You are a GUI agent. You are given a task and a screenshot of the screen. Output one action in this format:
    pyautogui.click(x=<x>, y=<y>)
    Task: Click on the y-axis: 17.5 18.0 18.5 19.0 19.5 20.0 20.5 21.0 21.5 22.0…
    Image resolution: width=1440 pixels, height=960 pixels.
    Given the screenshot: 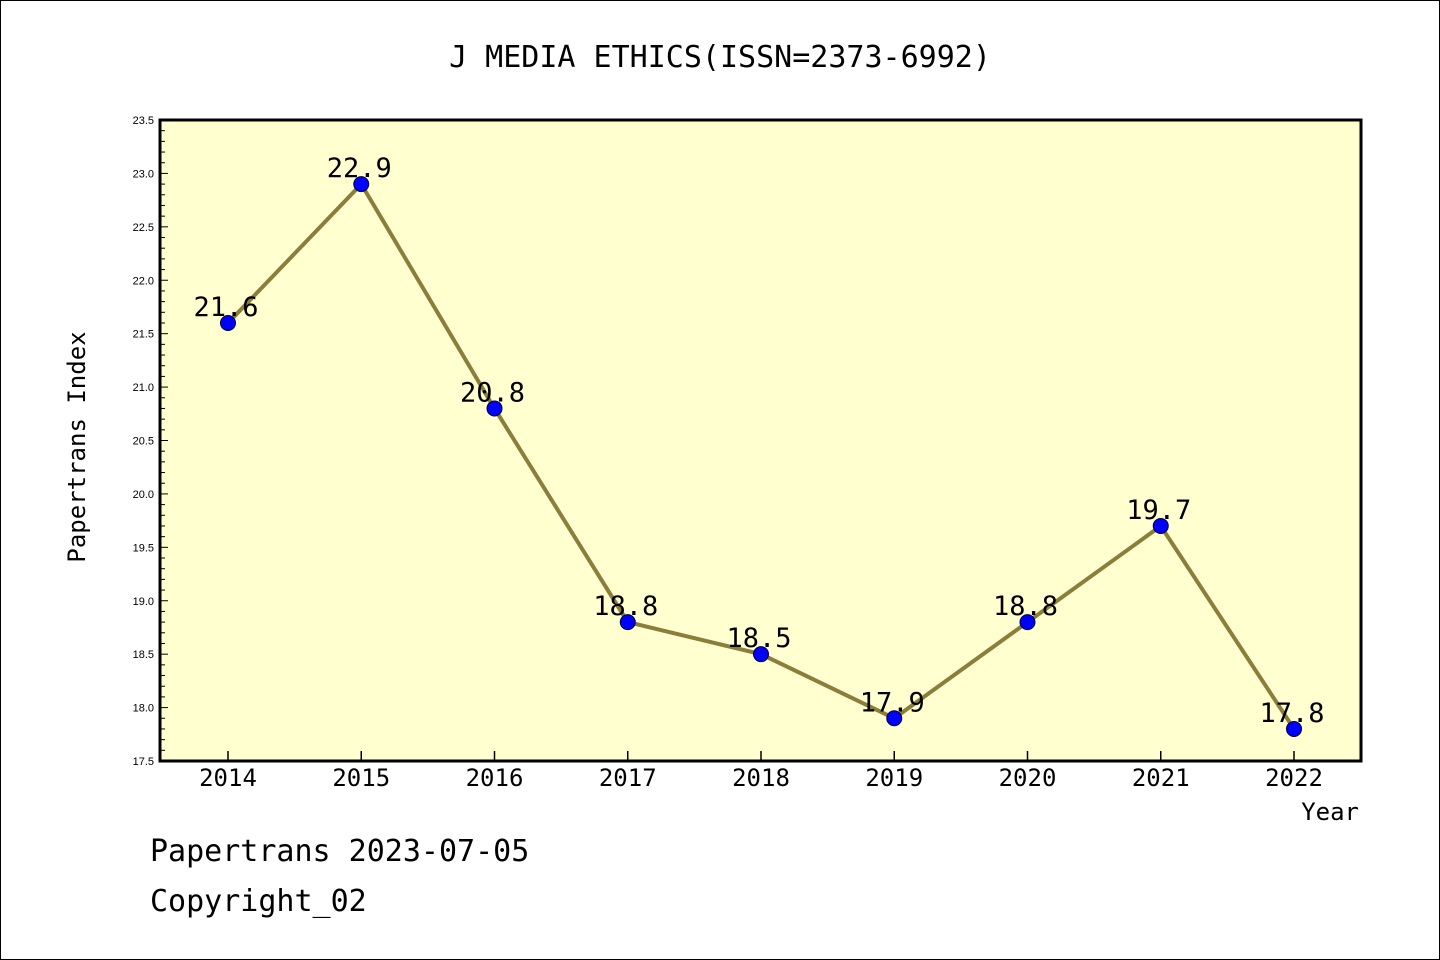 What is the action you would take?
    pyautogui.click(x=150, y=441)
    